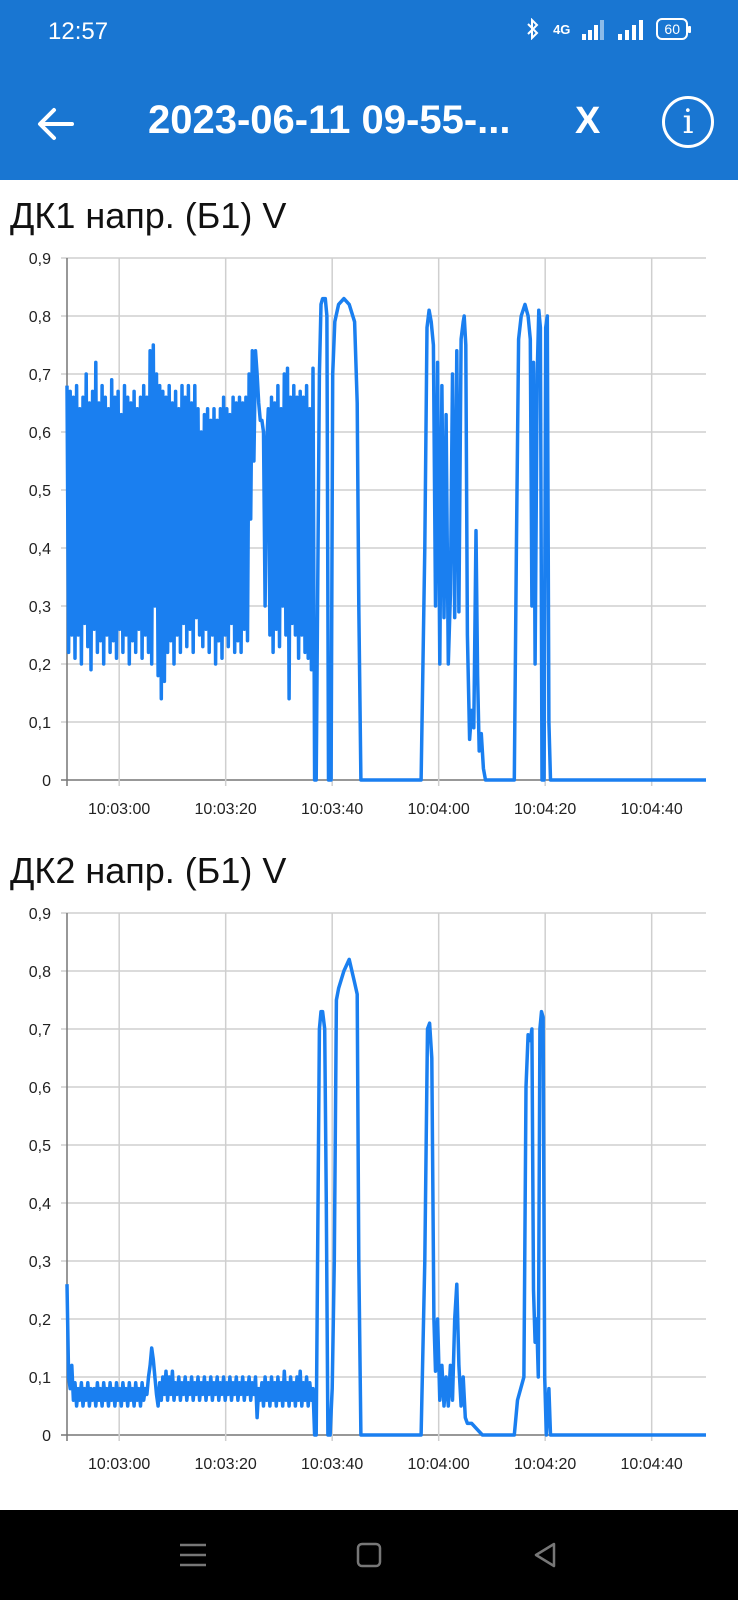 The image size is (738, 1600). I want to click on status-bar: 12:57 4G 60, so click(369, 33).